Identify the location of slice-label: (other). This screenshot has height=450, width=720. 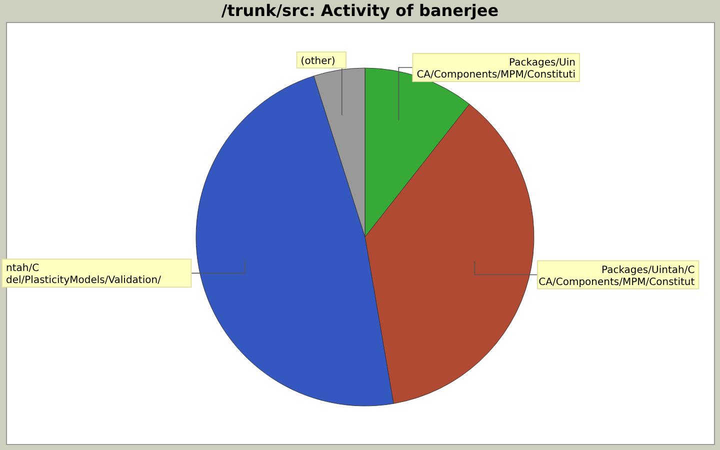
(318, 61).